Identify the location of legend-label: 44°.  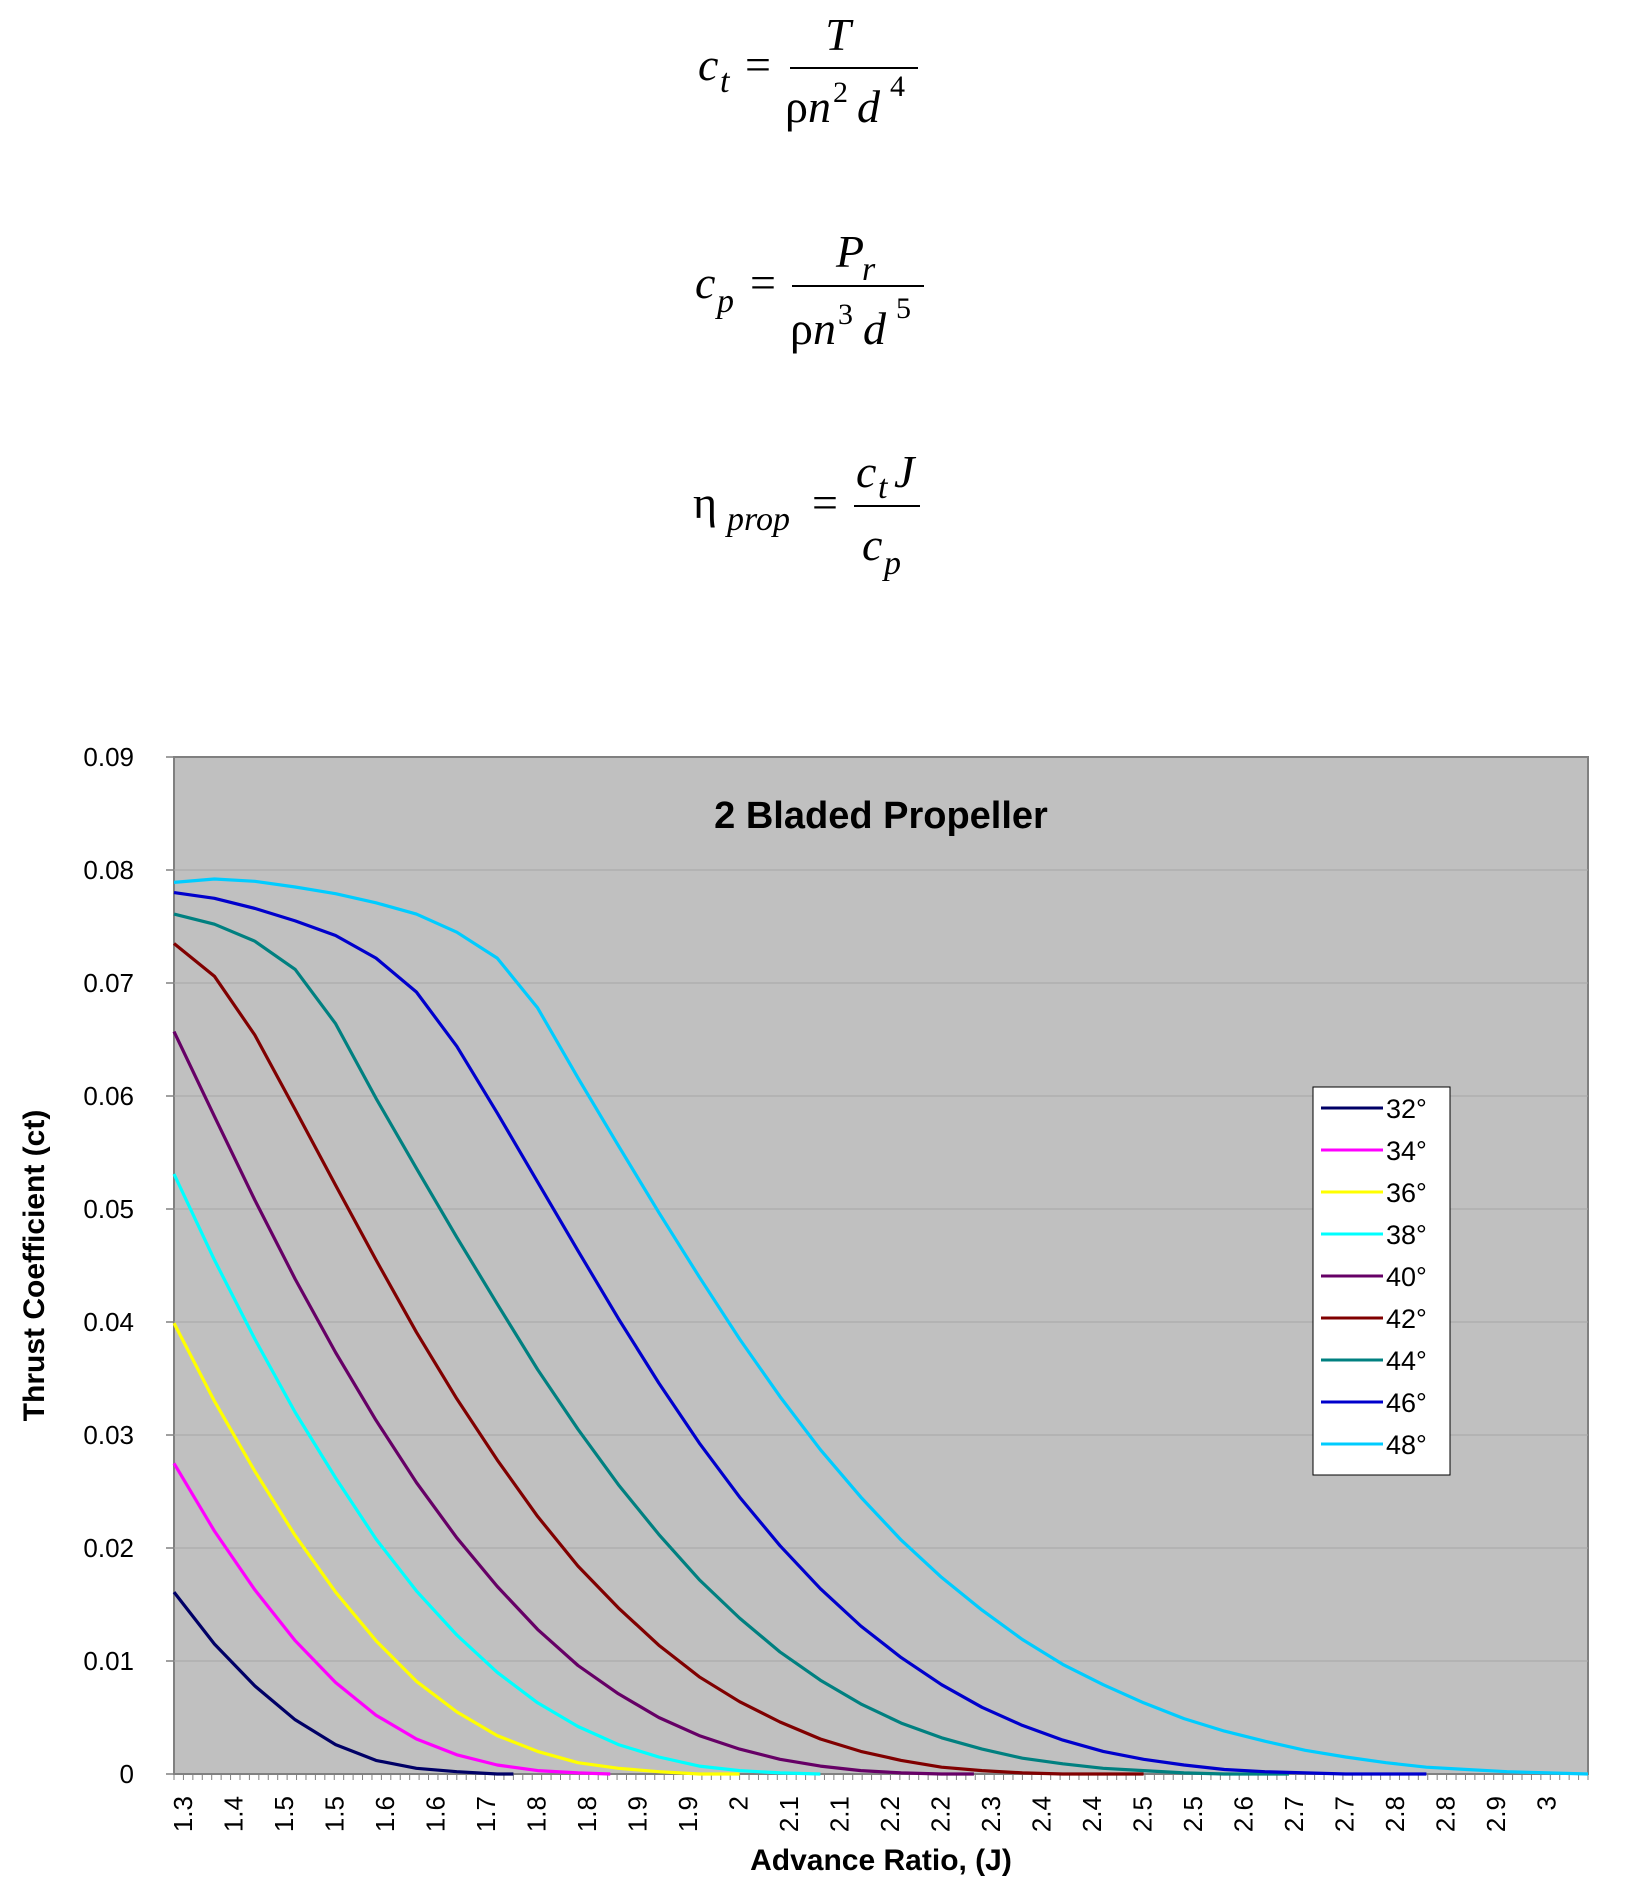
(1406, 1361).